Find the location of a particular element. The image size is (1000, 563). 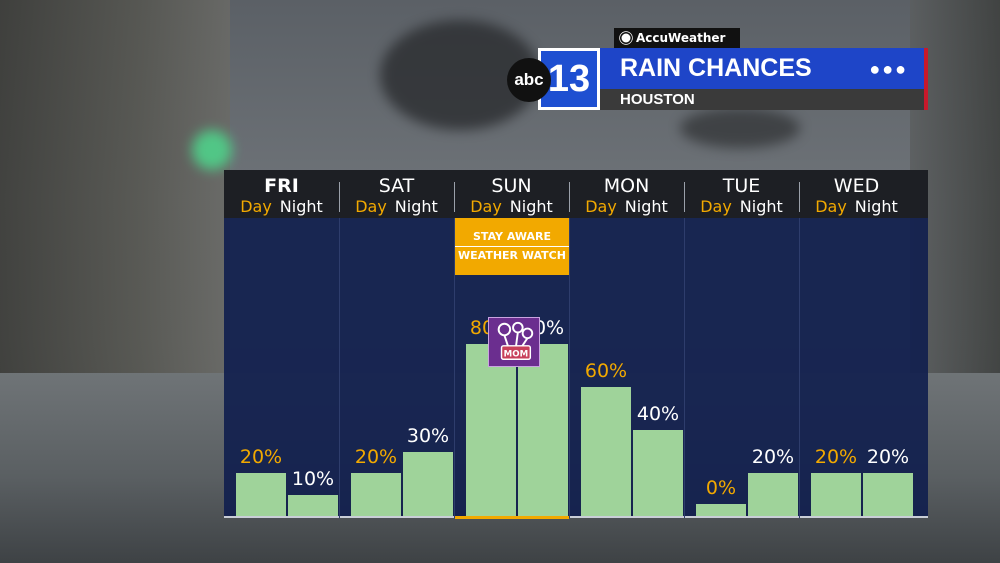

partner-label: AccuWeather is located at coordinates (681, 38).